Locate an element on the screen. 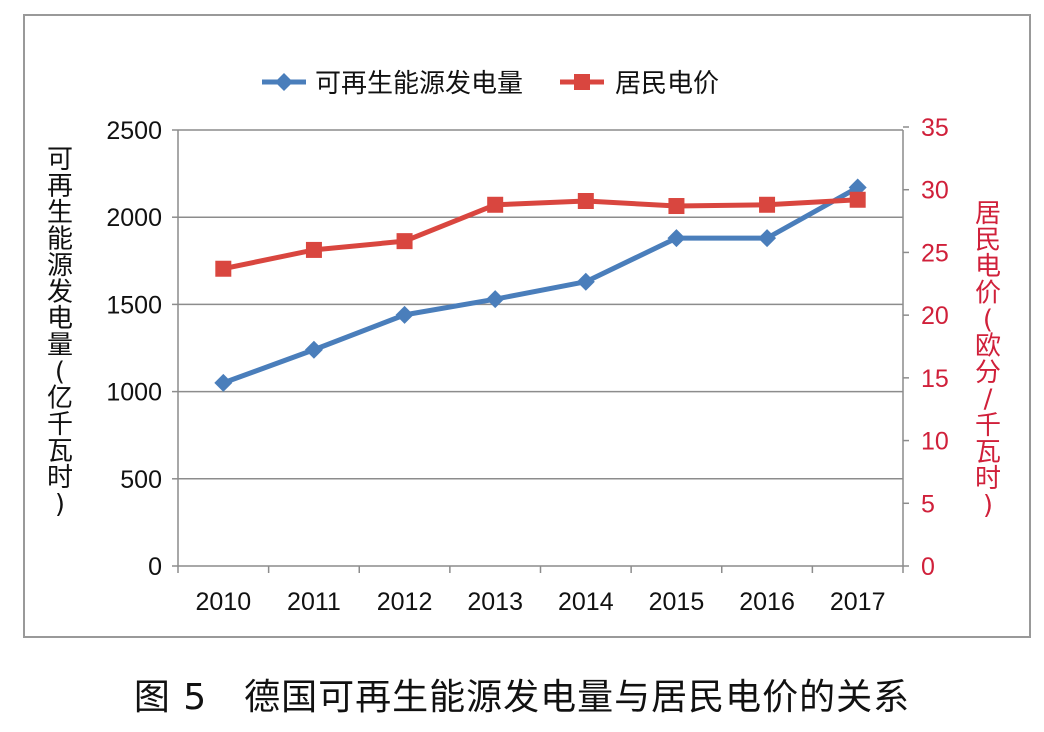 The width and height of the screenshot is (1044, 732). x-tick-label: 2010 is located at coordinates (224, 602).